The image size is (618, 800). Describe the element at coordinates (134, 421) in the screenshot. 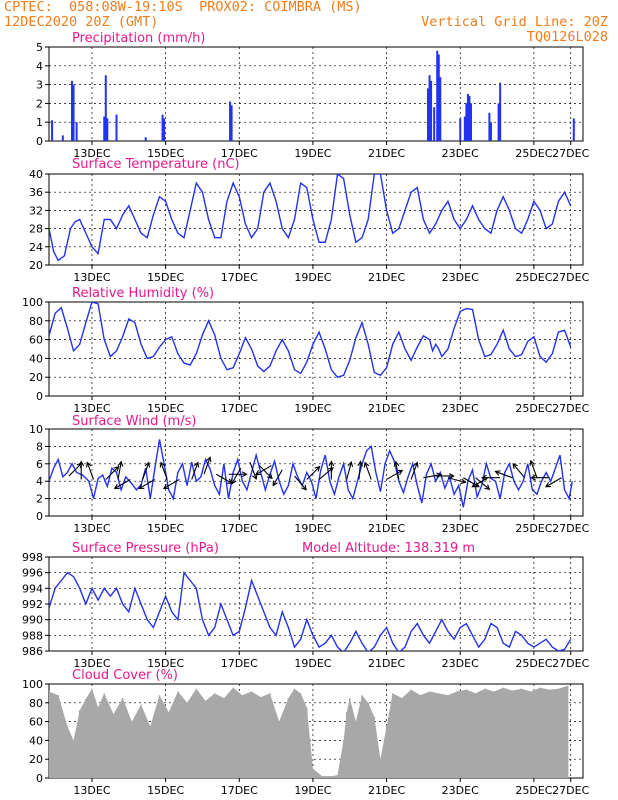

I see `panel-title: Surface Wind (m/s)` at that location.